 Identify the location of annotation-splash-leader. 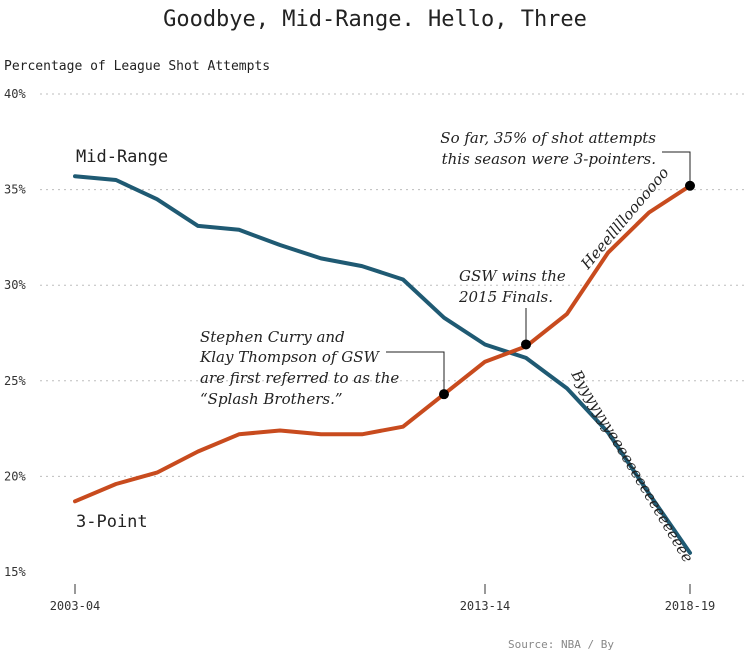
(415, 373).